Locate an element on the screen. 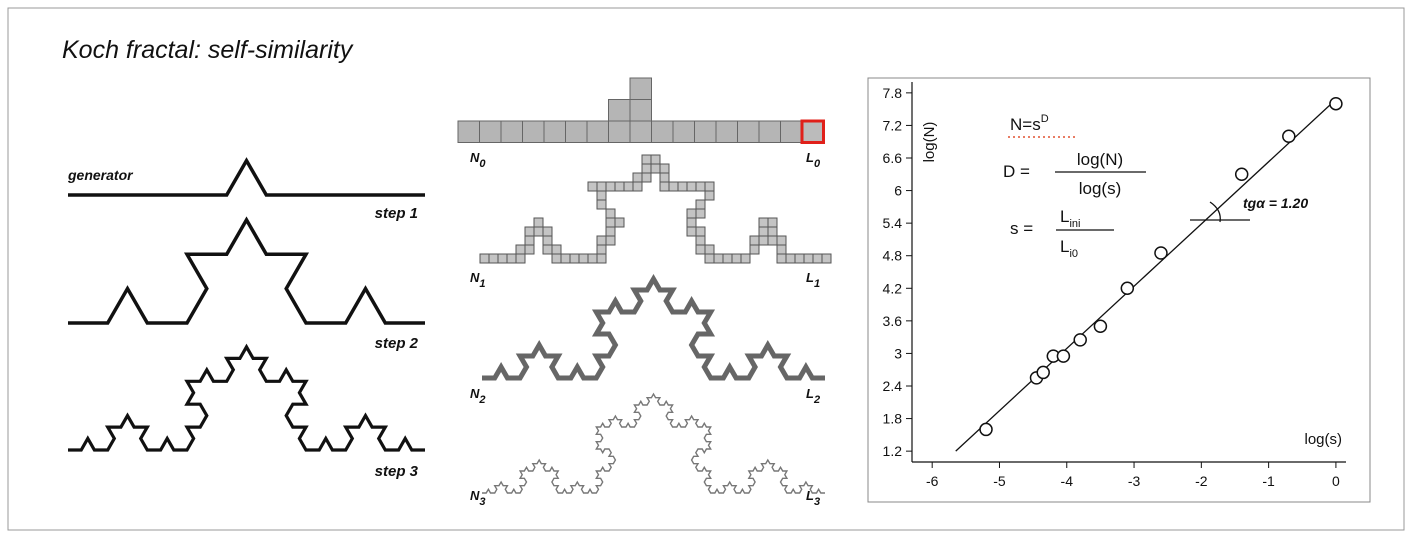 The image size is (1412, 538). n-label-sub: 0 is located at coordinates (482, 164).